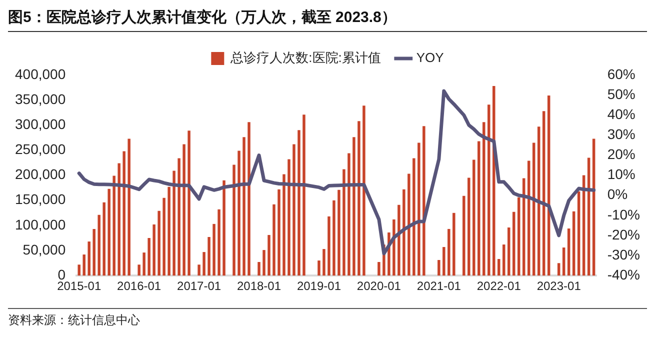 The width and height of the screenshot is (655, 341). What do you see at coordinates (621, 74) in the screenshot?
I see `y2-tick-label: 60%` at bounding box center [621, 74].